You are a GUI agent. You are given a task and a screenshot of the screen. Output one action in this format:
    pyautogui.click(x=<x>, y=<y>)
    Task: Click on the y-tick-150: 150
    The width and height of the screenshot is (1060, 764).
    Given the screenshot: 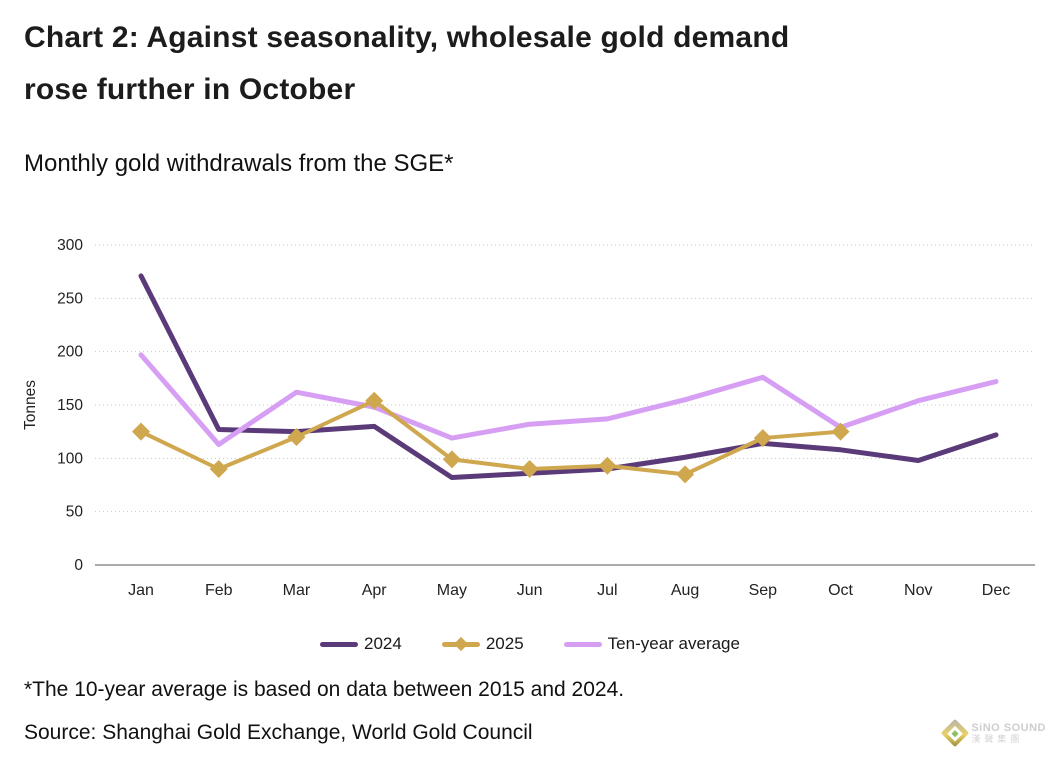 What is the action you would take?
    pyautogui.click(x=70, y=405)
    